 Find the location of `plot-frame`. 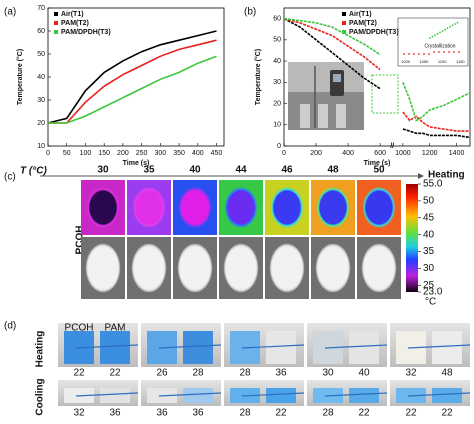

plot-frame is located at coordinates (377, 77).